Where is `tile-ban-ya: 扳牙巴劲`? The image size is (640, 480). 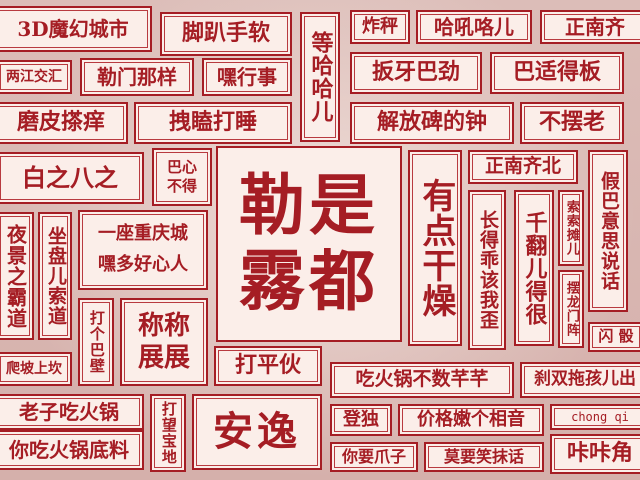
tile-ban-ya: 扳牙巴劲 is located at coordinates (416, 73).